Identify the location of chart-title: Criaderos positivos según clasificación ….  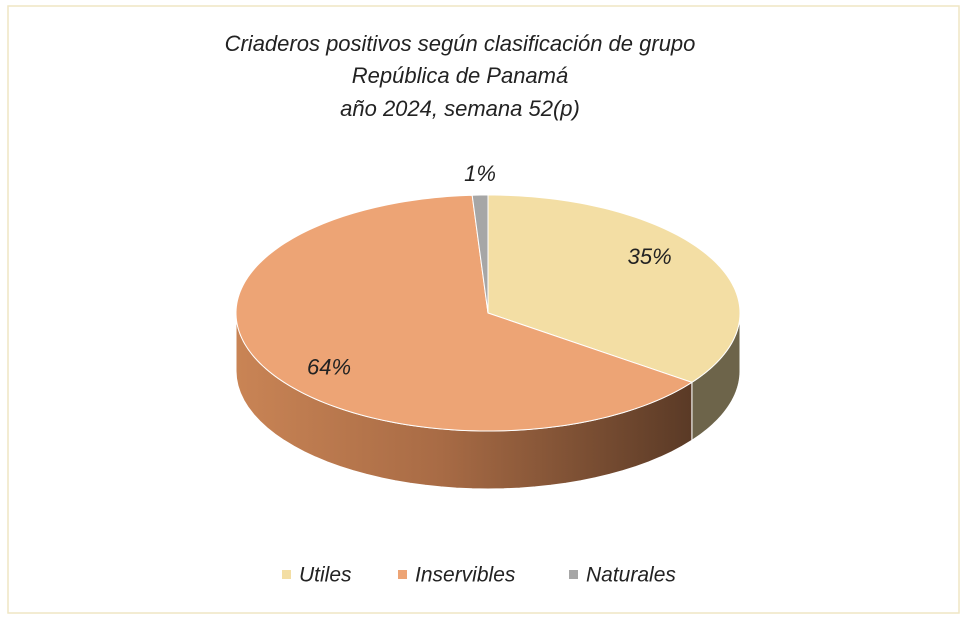
(460, 43).